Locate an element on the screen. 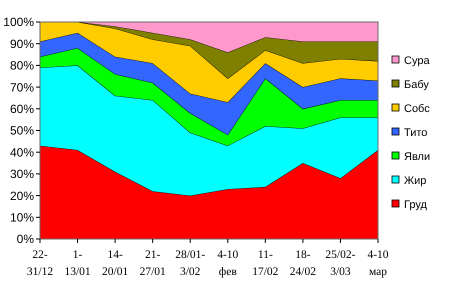 The height and width of the screenshot is (300, 450). x-tick-label: 4-10 фев is located at coordinates (228, 263).